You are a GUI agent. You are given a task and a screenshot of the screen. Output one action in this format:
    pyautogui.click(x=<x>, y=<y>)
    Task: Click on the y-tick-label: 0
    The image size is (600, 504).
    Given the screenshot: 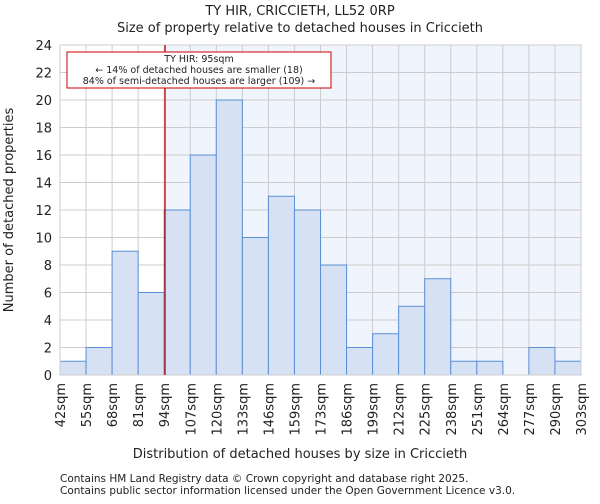 What is the action you would take?
    pyautogui.click(x=48, y=376)
    